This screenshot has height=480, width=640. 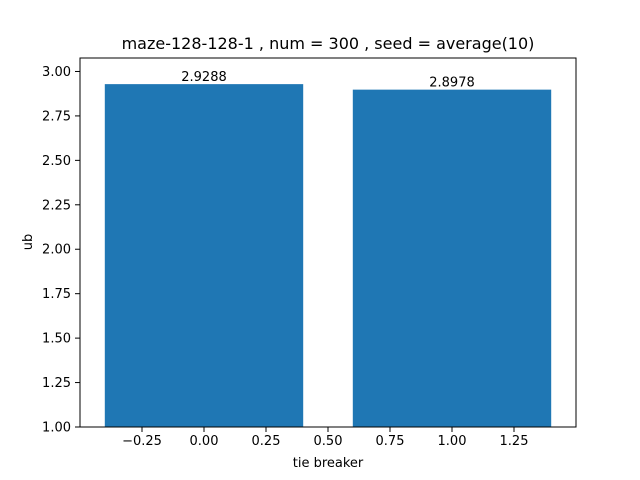 I want to click on y-tick-label: 1.00, so click(x=56, y=428).